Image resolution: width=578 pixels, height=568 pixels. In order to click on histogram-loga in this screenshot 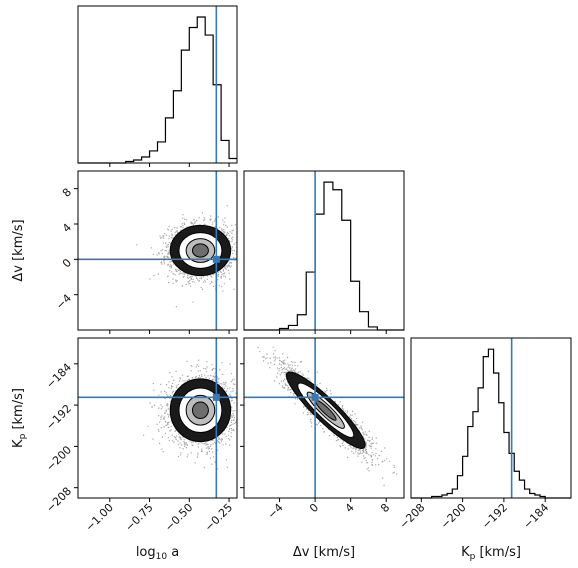, I will do `click(157, 85)`.